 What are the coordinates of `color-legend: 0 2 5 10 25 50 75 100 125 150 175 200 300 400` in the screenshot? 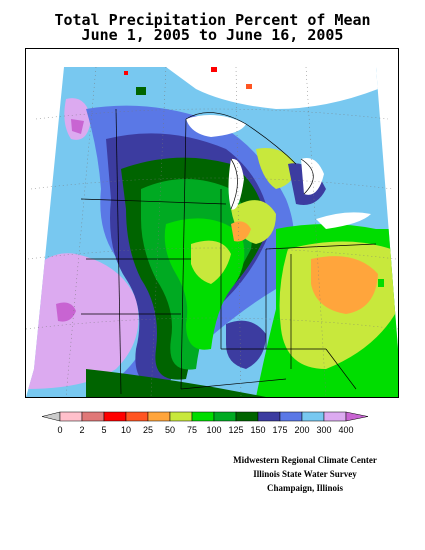 It's located at (211, 425).